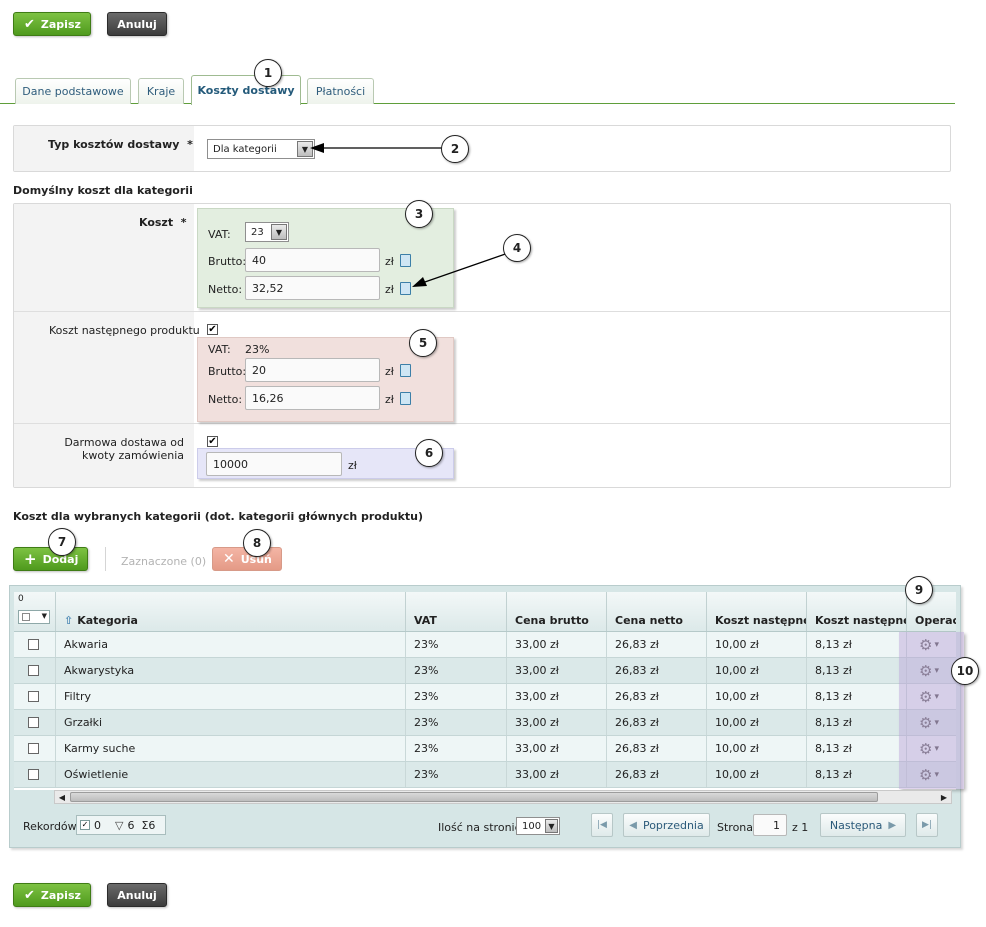 The image size is (986, 927). I want to click on first-page-button: |◀, so click(602, 825).